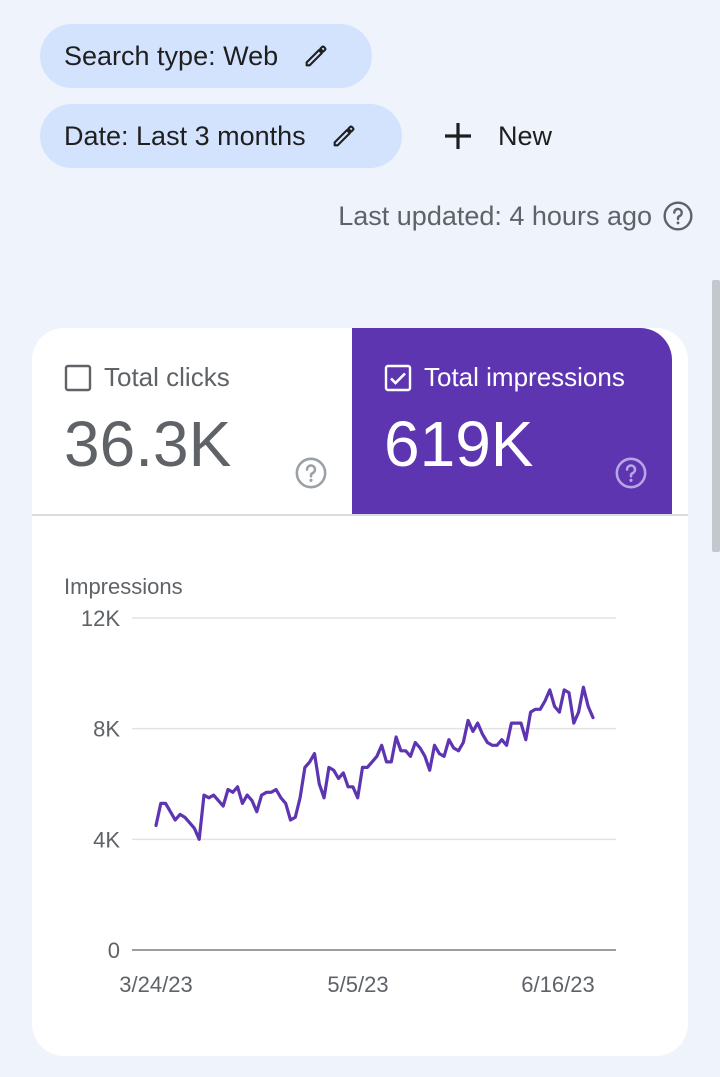 This screenshot has width=720, height=1077. I want to click on checkbox-unchecked-icon, so click(78, 378).